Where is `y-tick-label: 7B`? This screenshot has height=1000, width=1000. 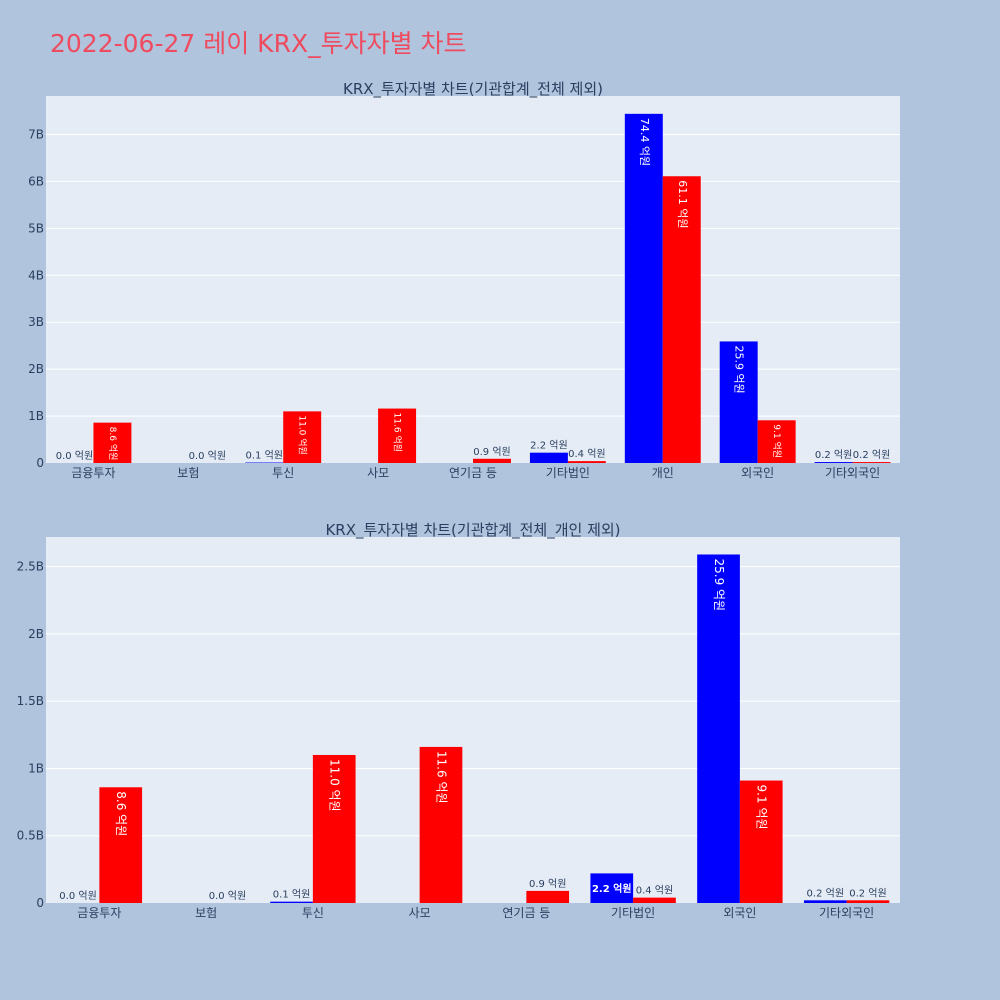 y-tick-label: 7B is located at coordinates (36, 134).